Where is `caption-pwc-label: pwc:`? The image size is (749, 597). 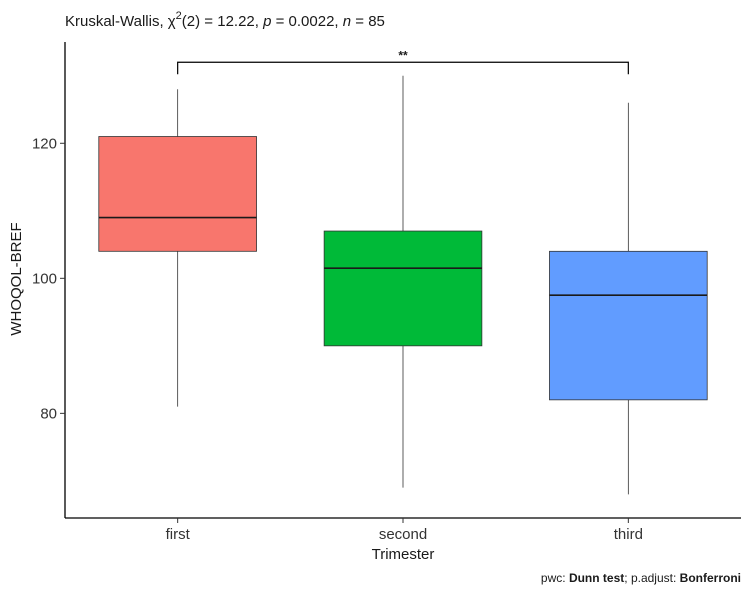
caption-pwc-label: pwc: is located at coordinates (555, 578).